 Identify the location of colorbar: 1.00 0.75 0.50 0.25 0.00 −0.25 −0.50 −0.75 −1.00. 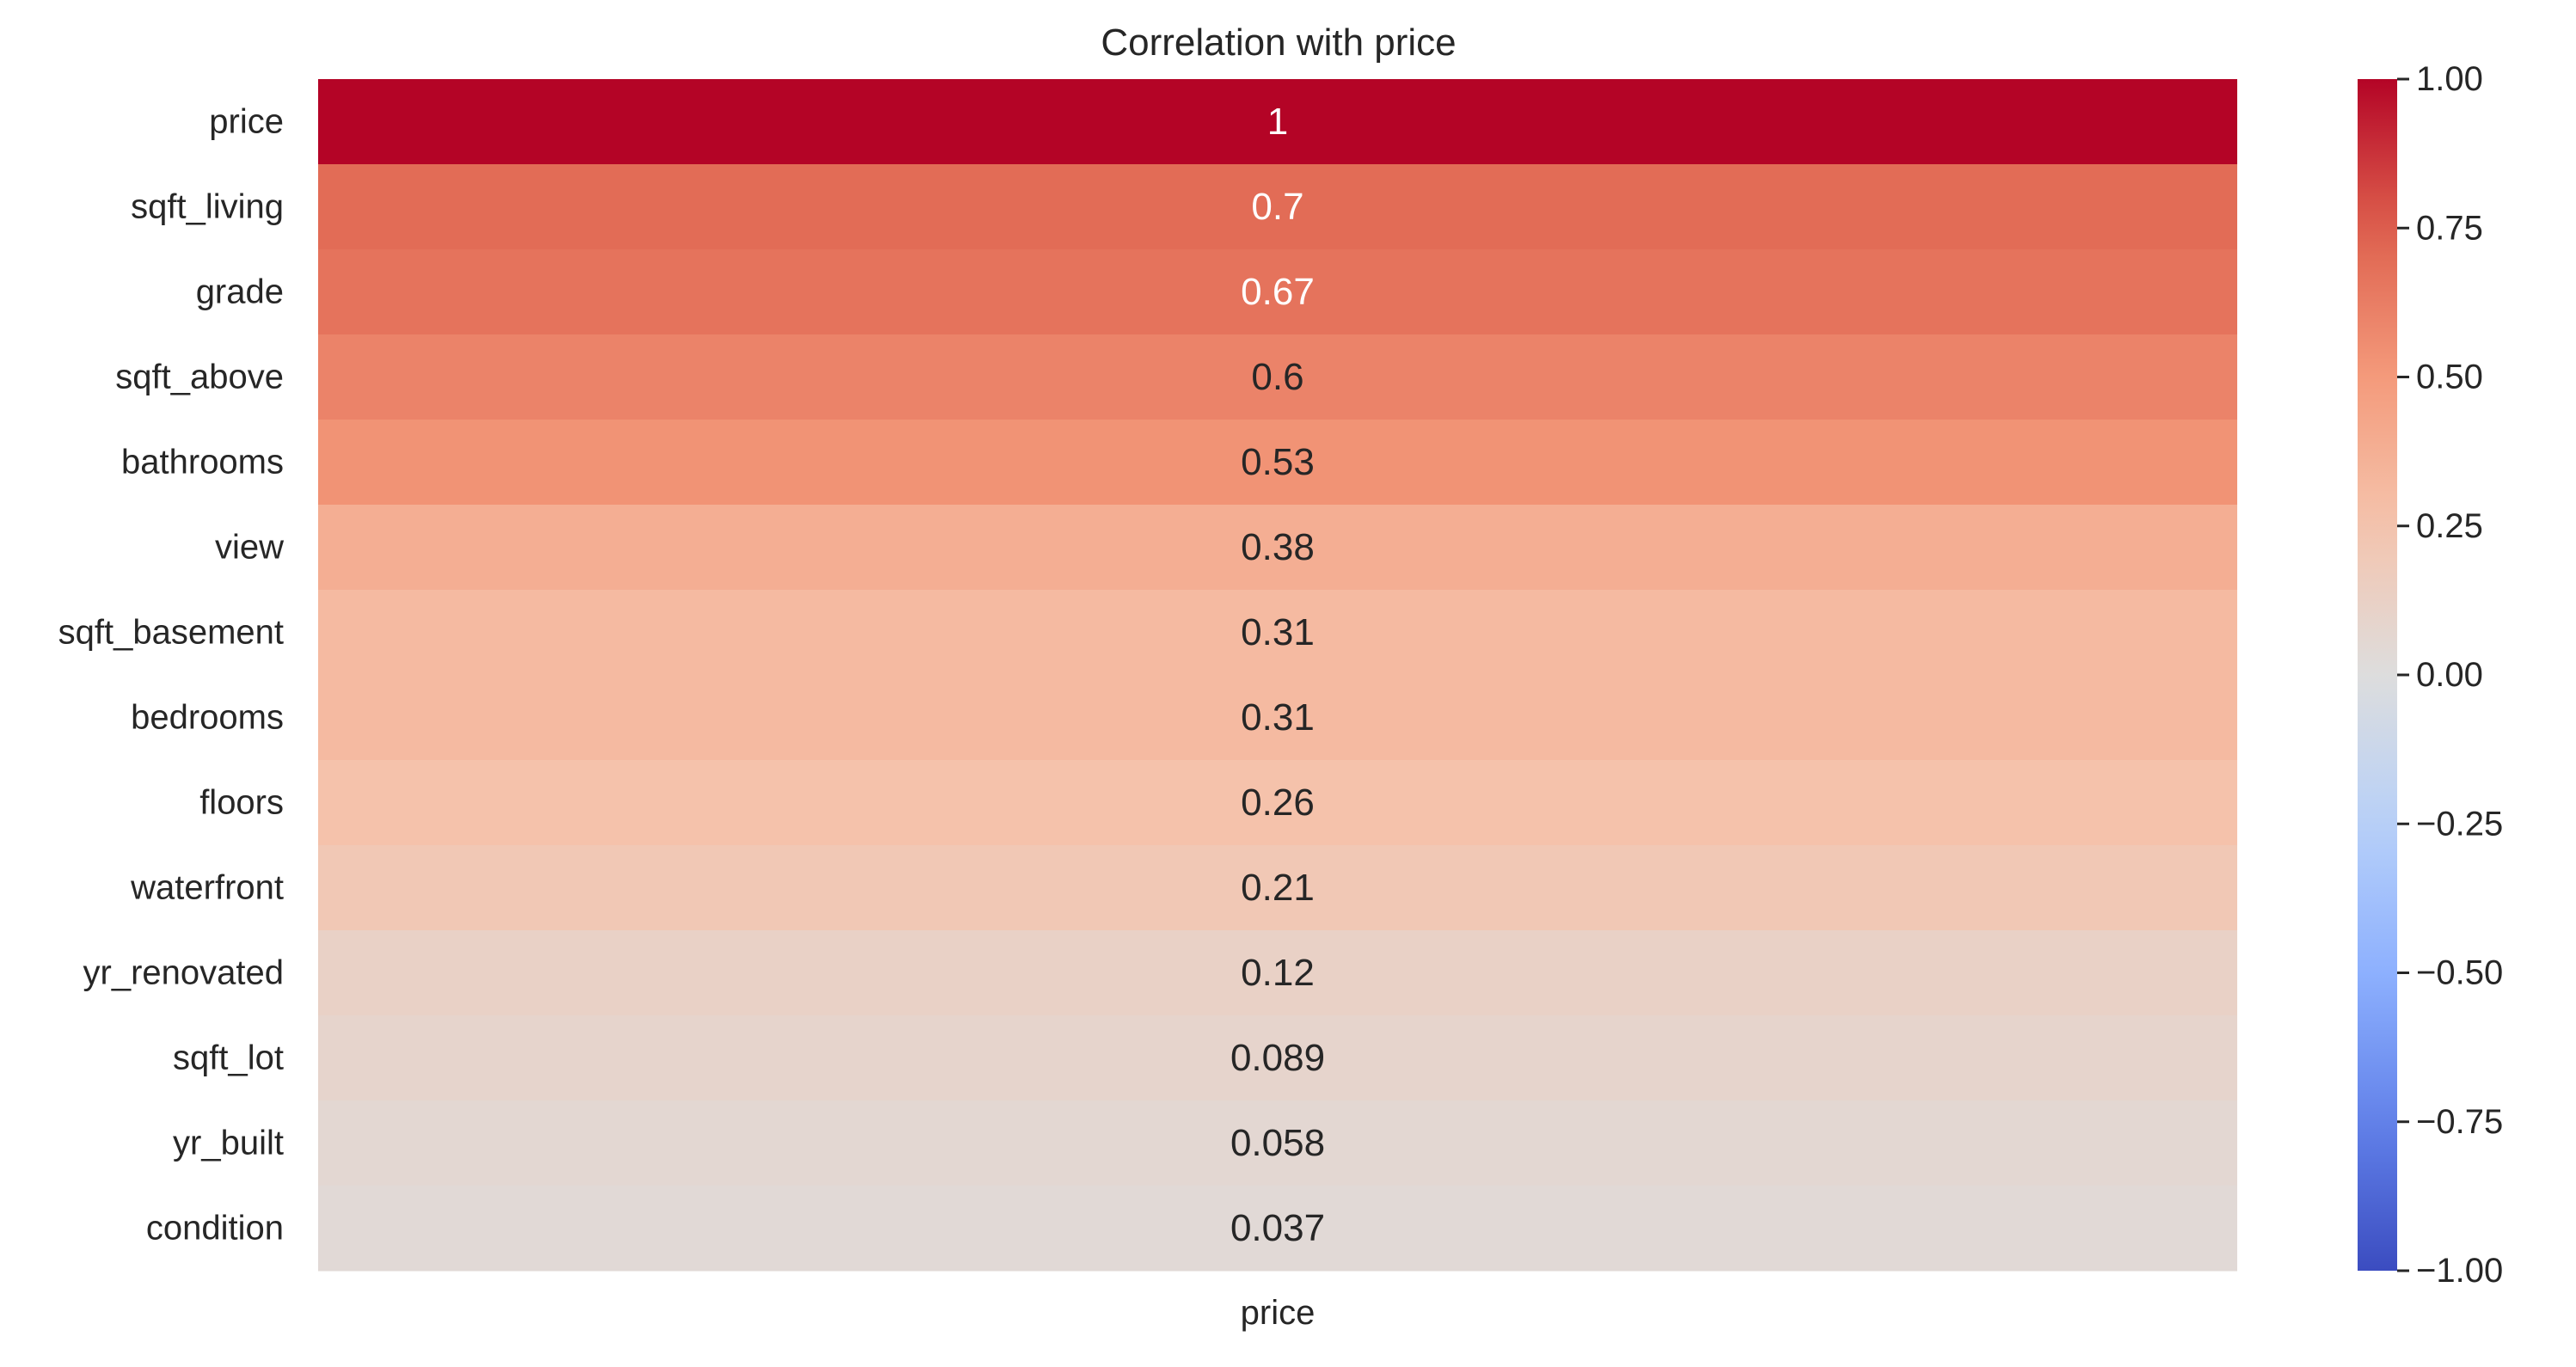
(2430, 675).